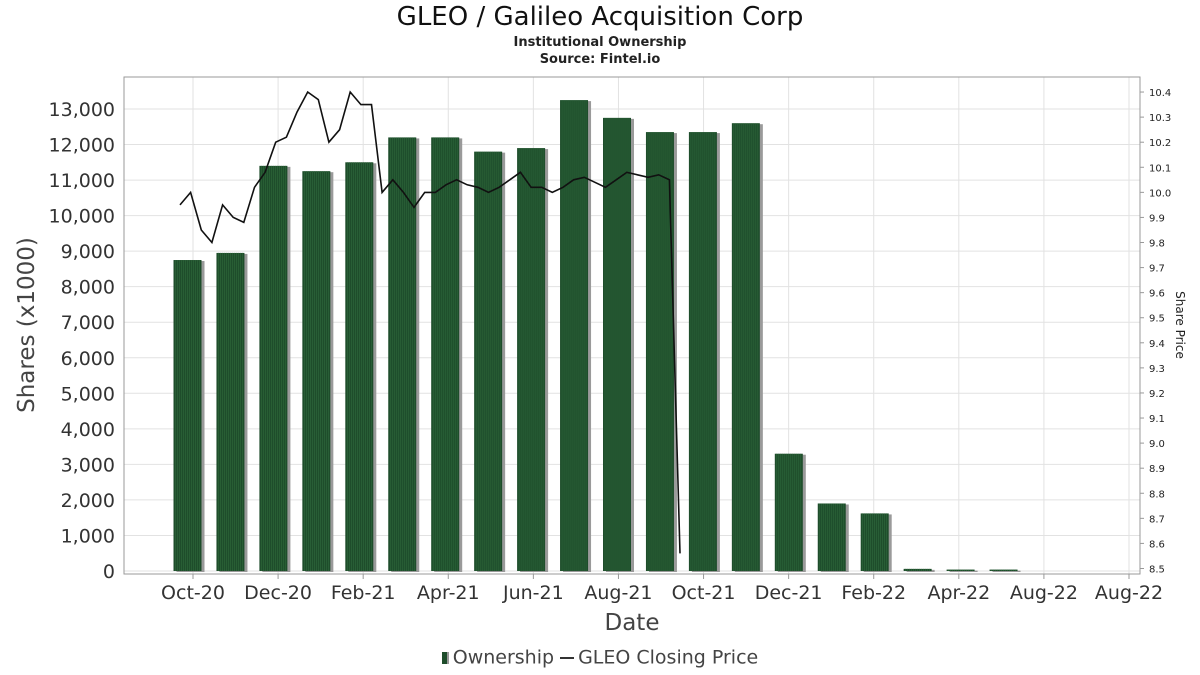  I want to click on y2-tick-label: 8.7, so click(1157, 519).